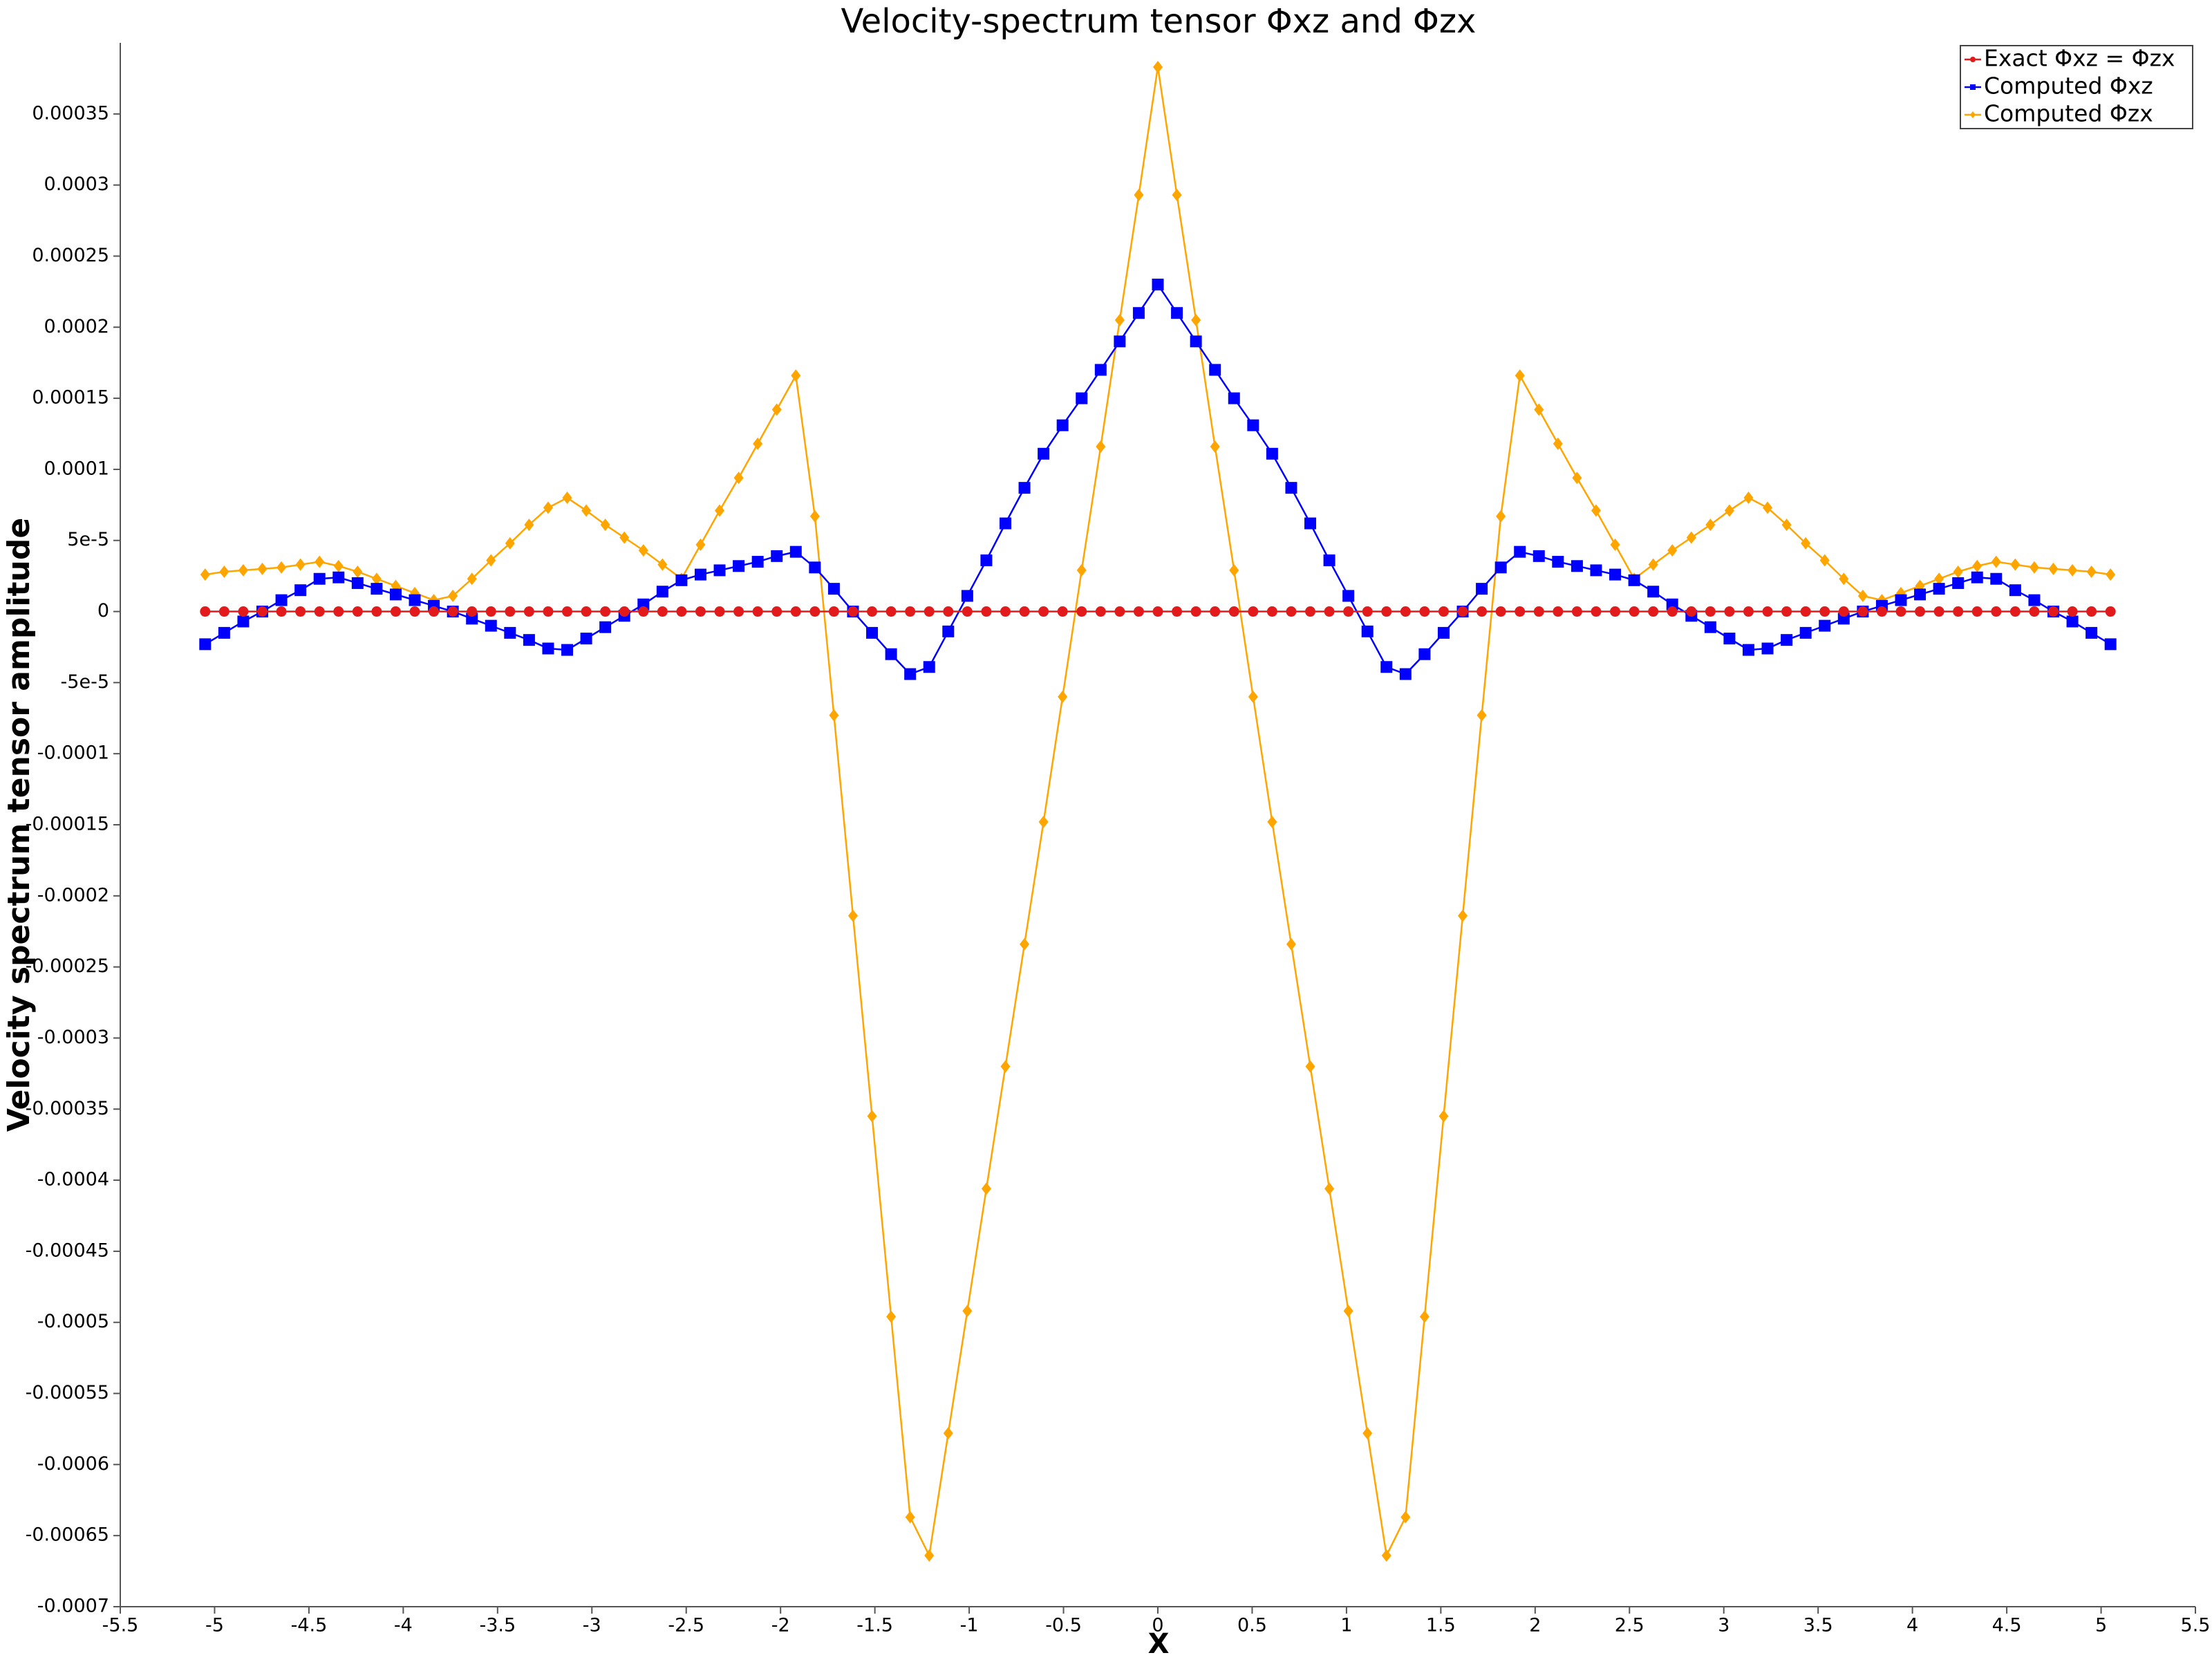 The width and height of the screenshot is (2212, 1662). Describe the element at coordinates (70, 256) in the screenshot. I see `y-tick-label: 0.00025` at that location.